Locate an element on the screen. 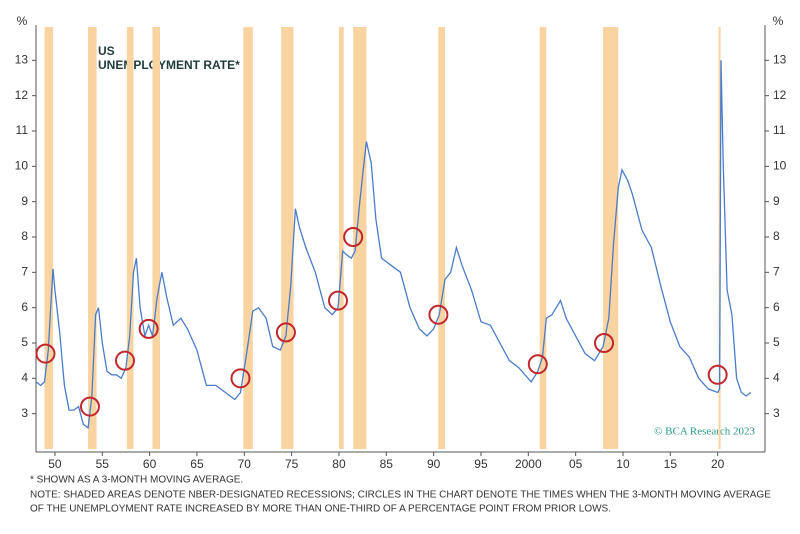 This screenshot has height=534, width=800. chart-subtitle: UNEMPLOYMENT RATE* is located at coordinates (169, 65).